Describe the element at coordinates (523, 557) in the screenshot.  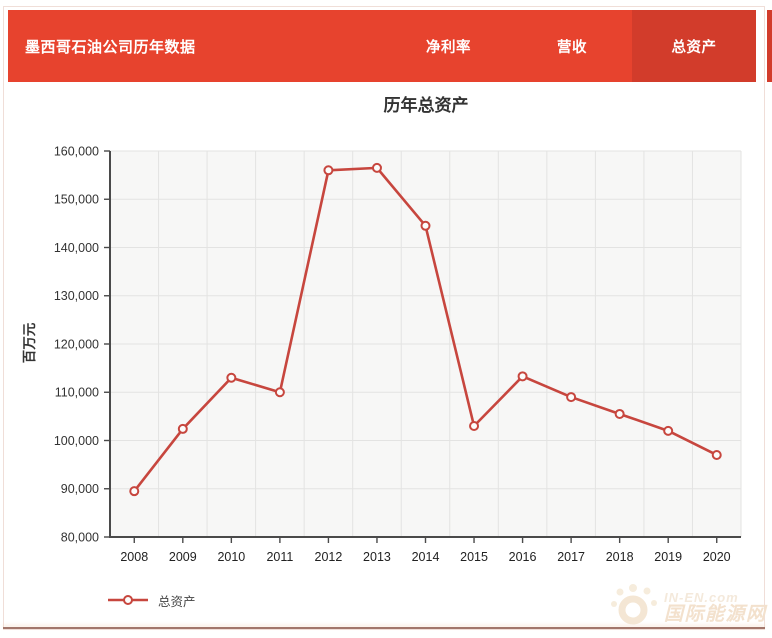
I see `x-axis-tick-label: 2016` at that location.